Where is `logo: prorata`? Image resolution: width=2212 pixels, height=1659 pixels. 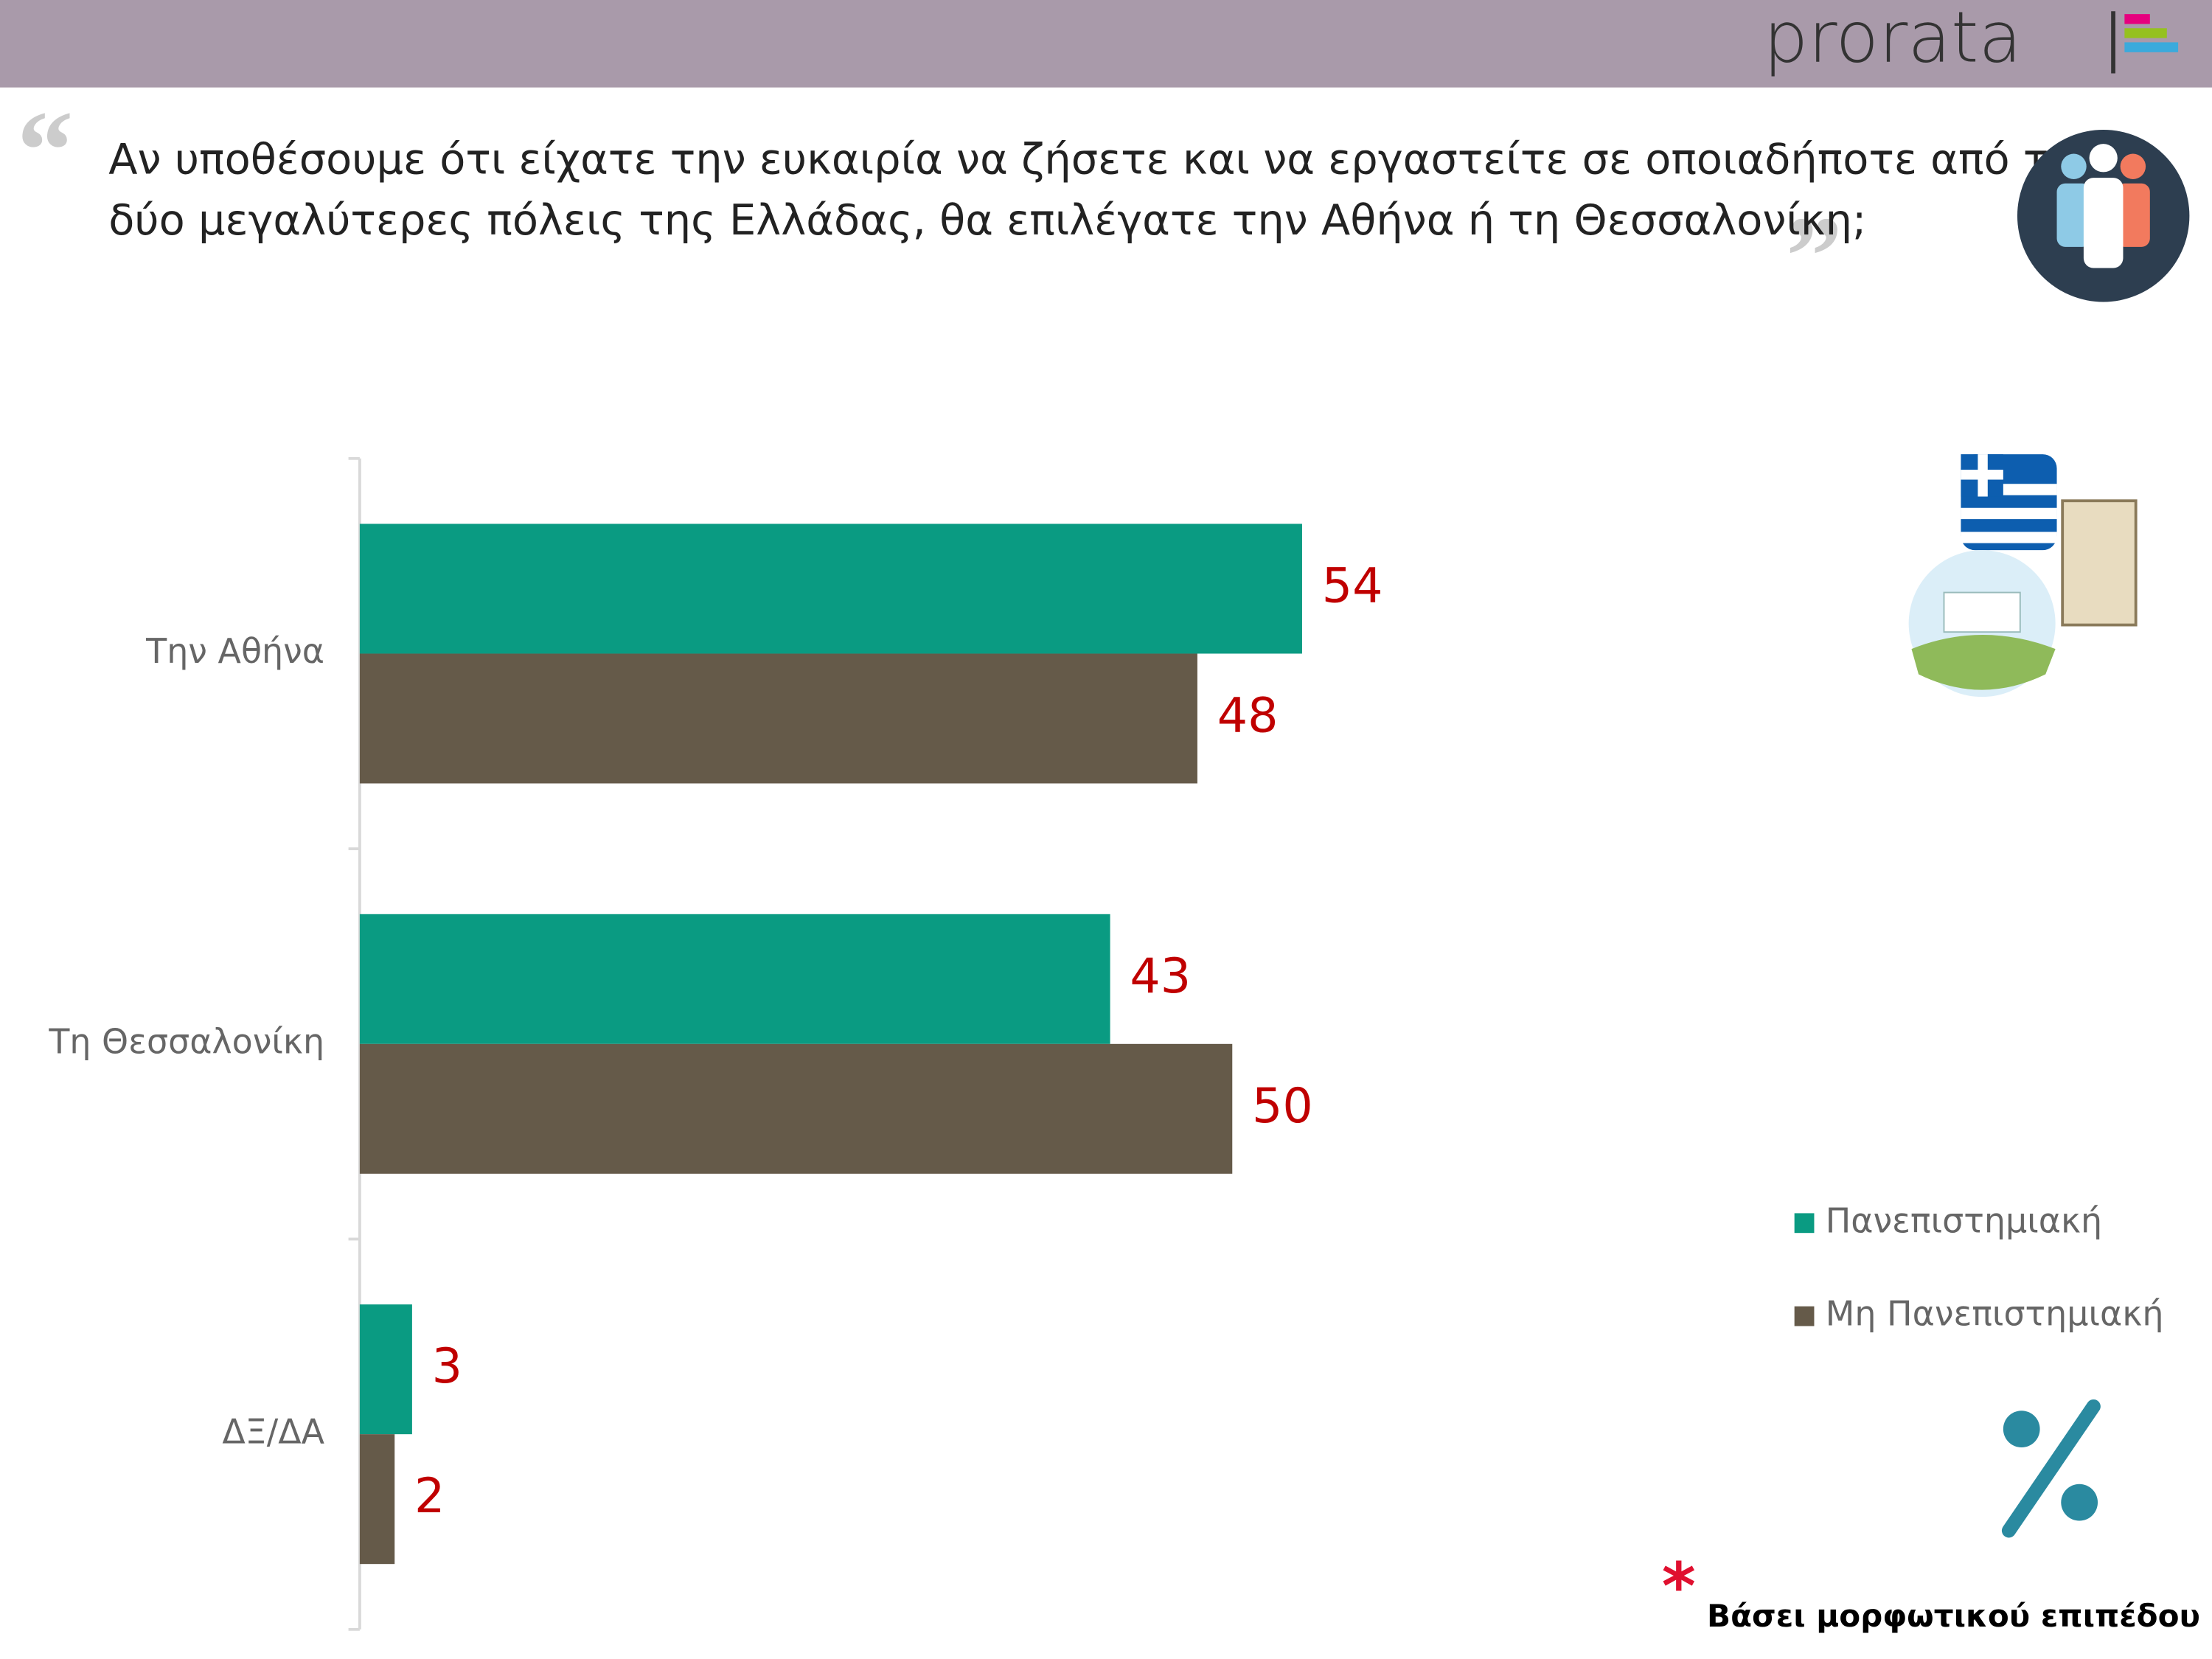 logo: prorata is located at coordinates (1893, 39).